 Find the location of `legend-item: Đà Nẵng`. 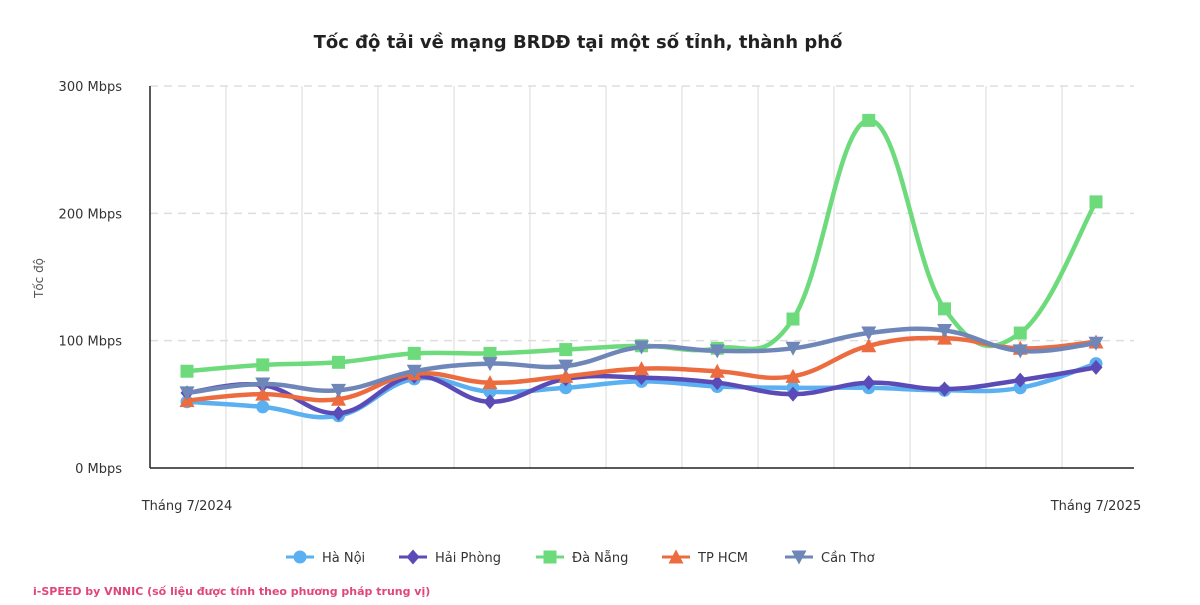

legend-item: Đà Nẵng is located at coordinates (582, 558).